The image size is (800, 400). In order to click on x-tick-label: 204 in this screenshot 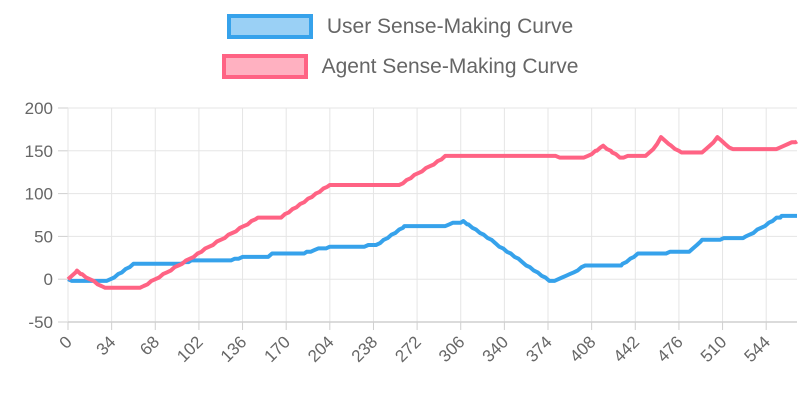, I will do `click(320, 348)`.